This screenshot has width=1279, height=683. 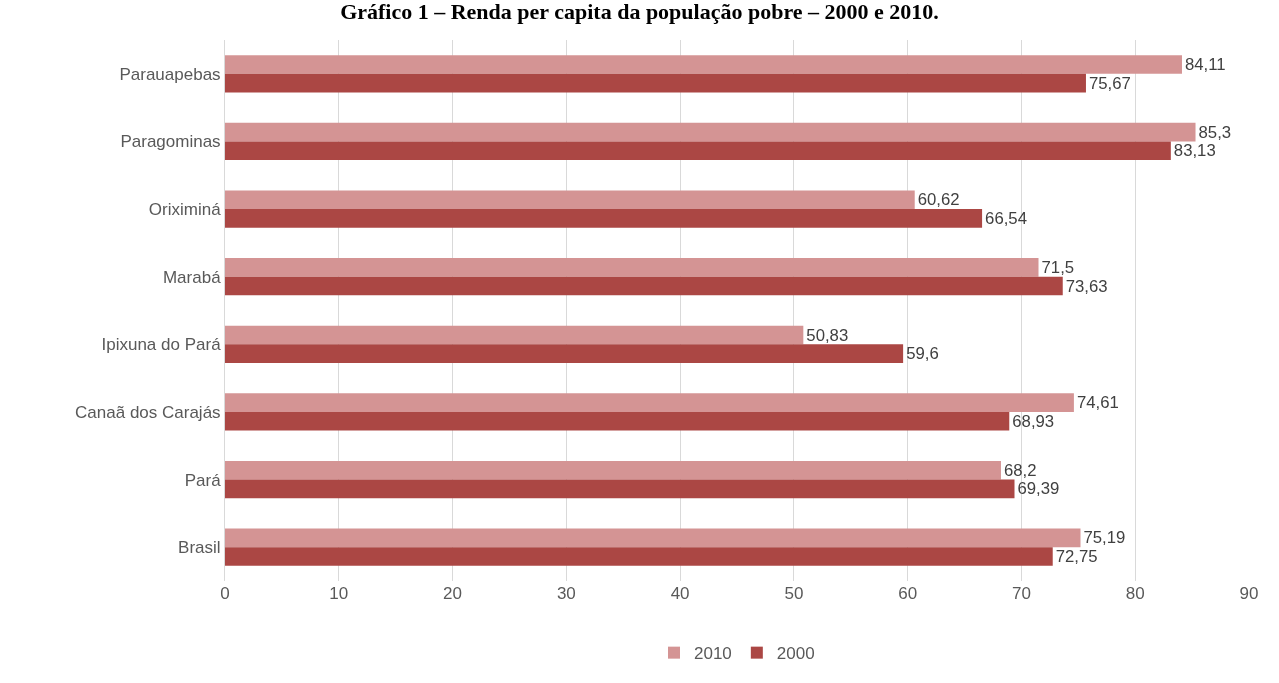 I want to click on data-label: 75,19, so click(x=1104, y=538).